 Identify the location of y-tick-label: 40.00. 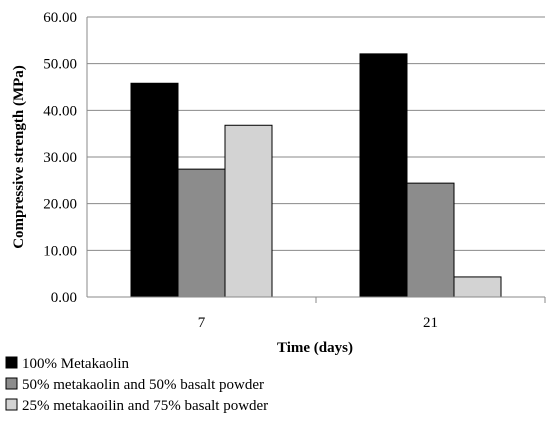
(60, 111).